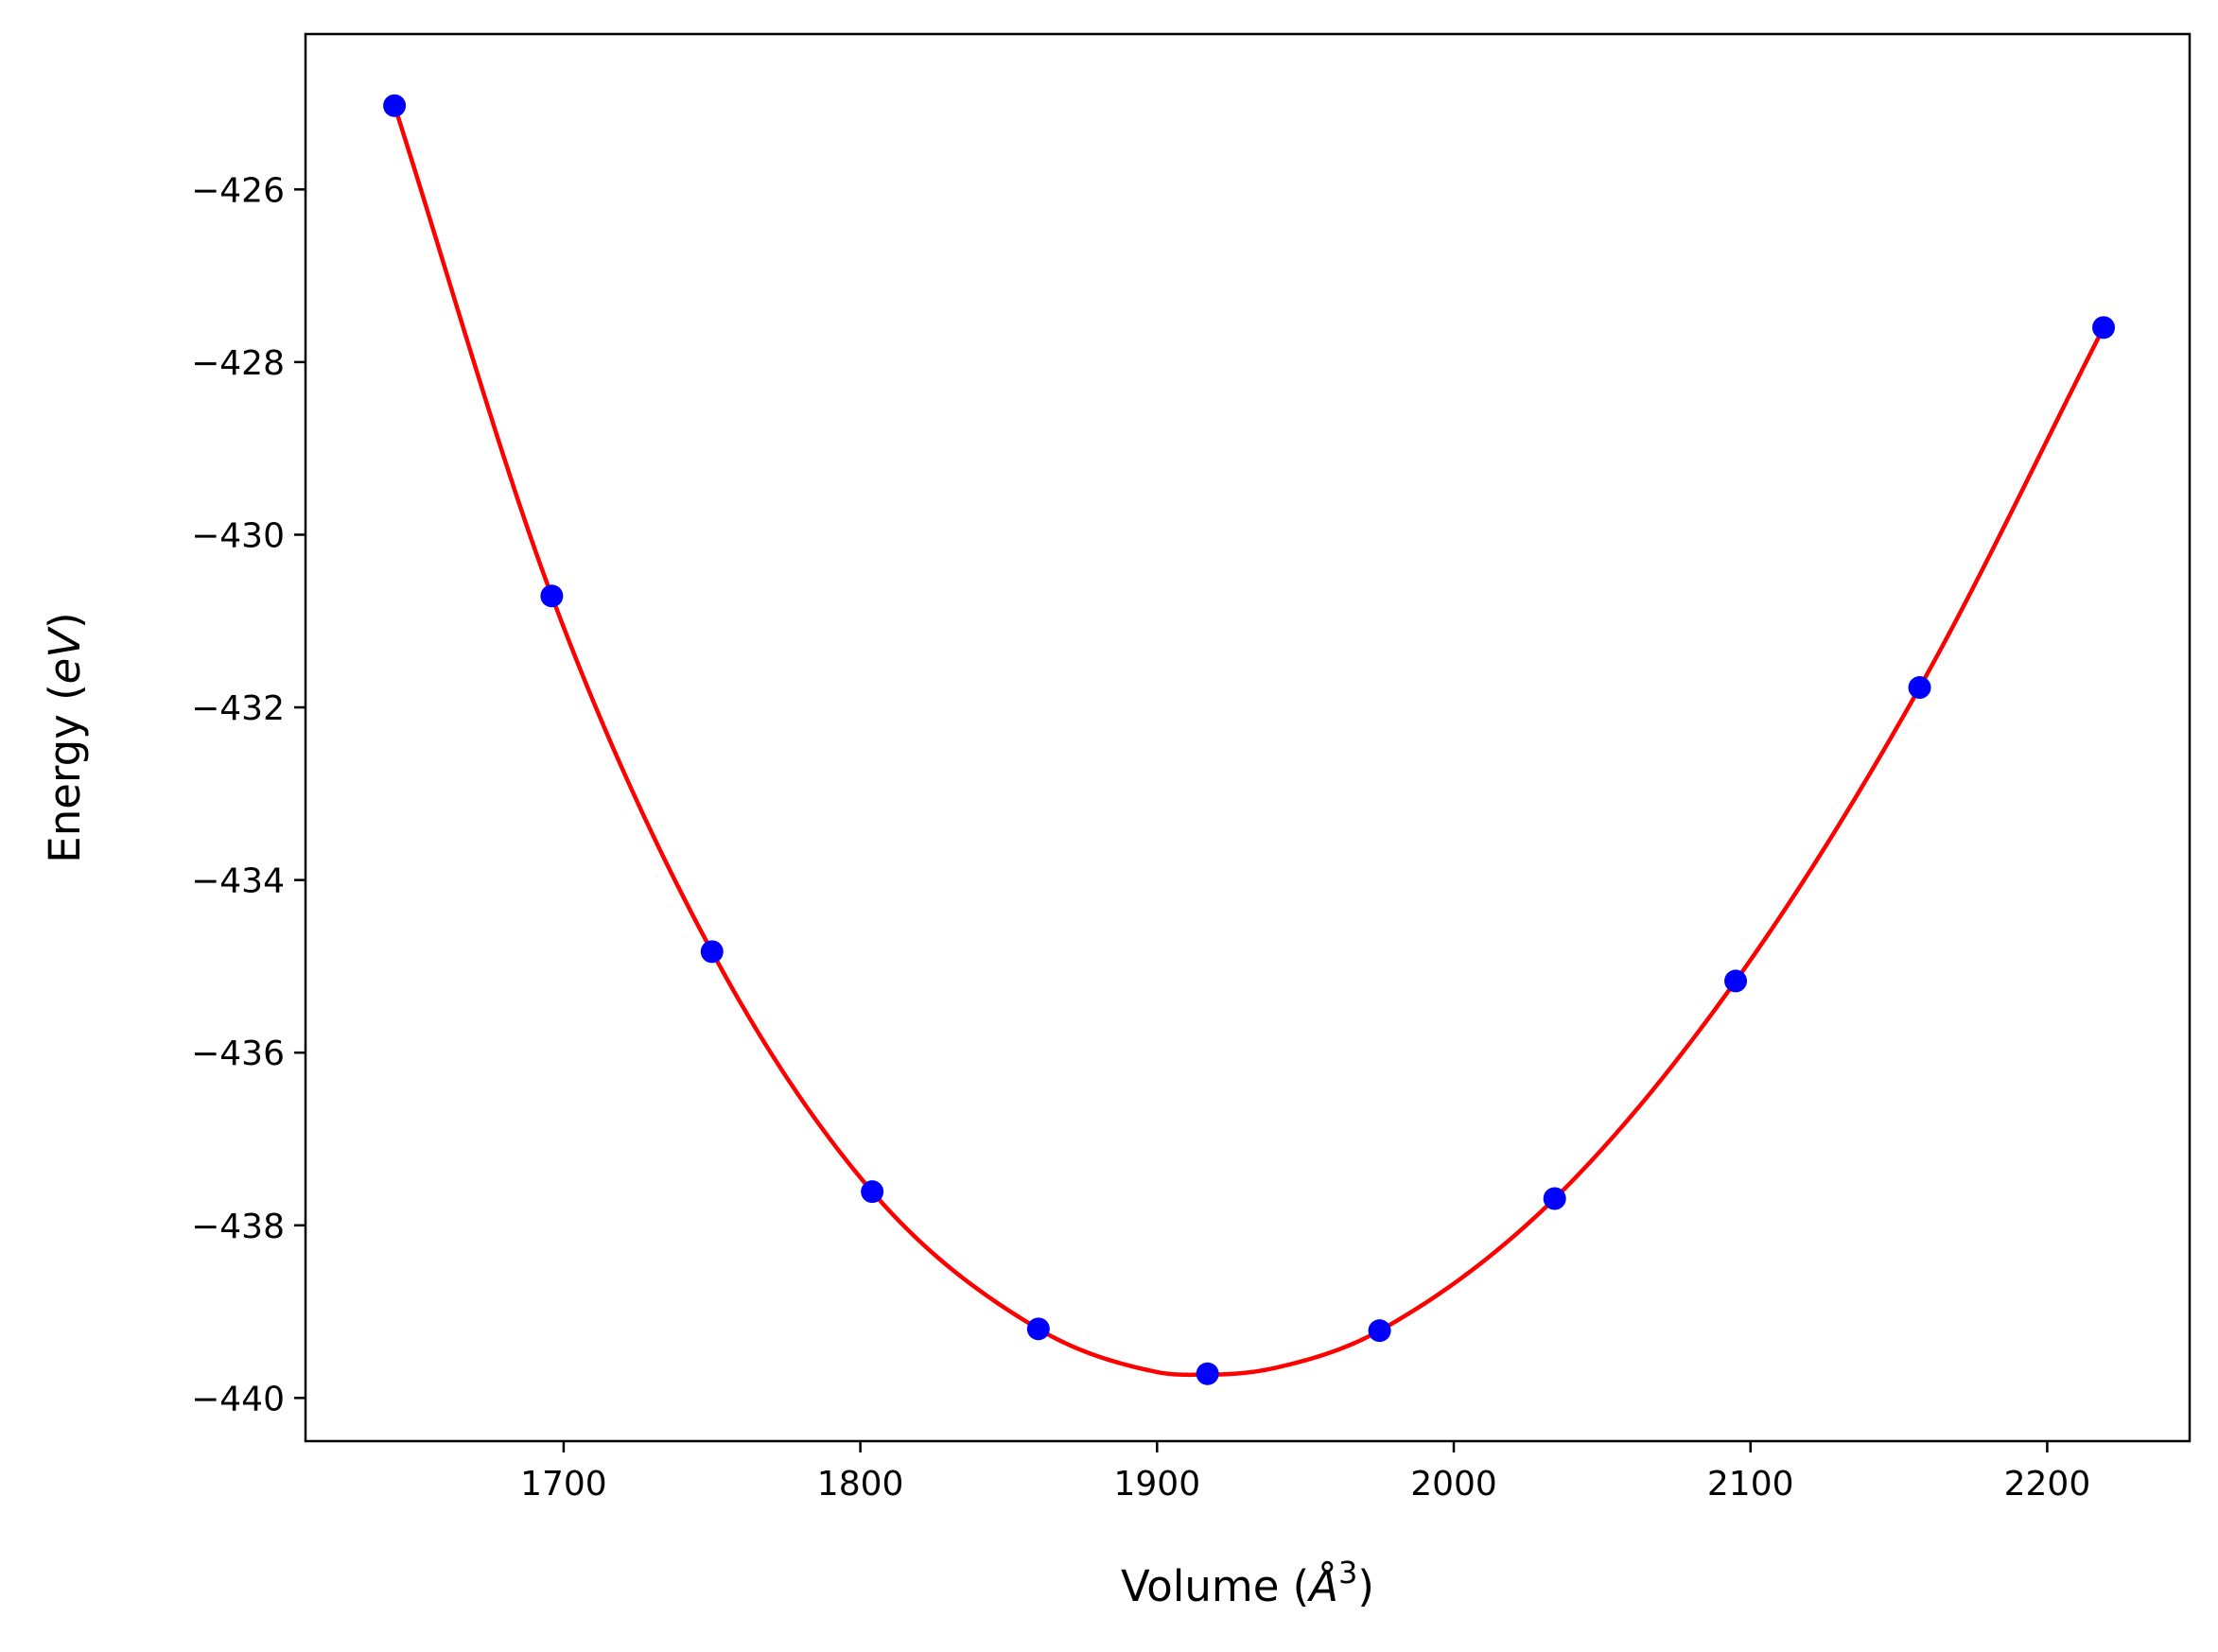  Describe the element at coordinates (2047, 1485) in the screenshot. I see `x-tick-label: 2200` at that location.